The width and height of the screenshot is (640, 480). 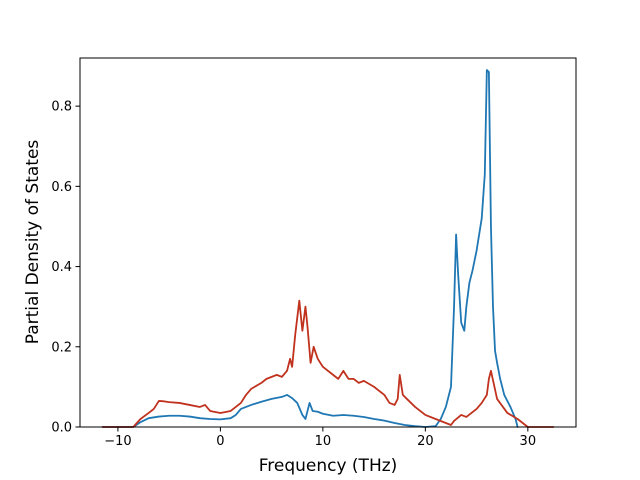 I want to click on y-tick-label: 0.0, so click(x=61, y=428).